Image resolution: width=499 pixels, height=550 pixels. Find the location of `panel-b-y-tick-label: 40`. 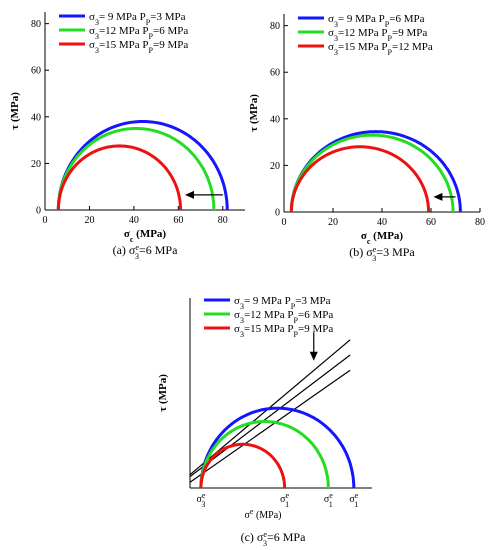

panel-b-y-tick-label: 40 is located at coordinates (275, 119).